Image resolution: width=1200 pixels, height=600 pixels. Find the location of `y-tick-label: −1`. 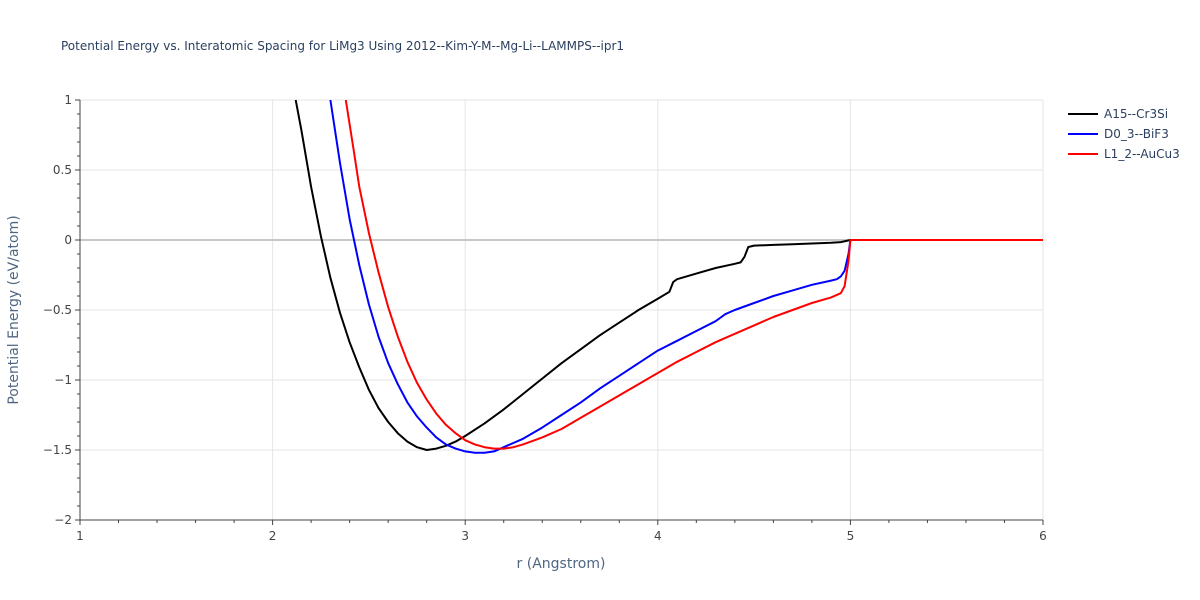

y-tick-label: −1 is located at coordinates (63, 380).